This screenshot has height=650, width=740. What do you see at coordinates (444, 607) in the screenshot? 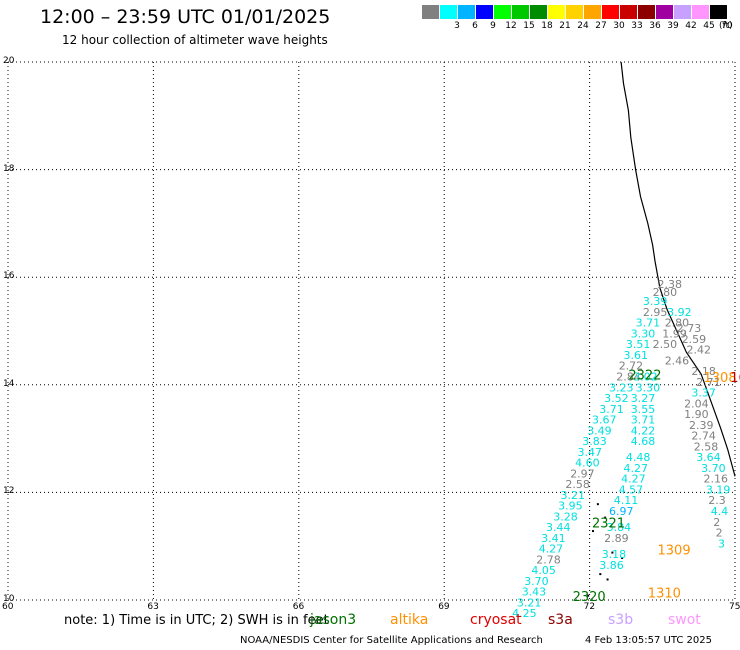
I see `longitude-tick-label: 69` at bounding box center [444, 607].